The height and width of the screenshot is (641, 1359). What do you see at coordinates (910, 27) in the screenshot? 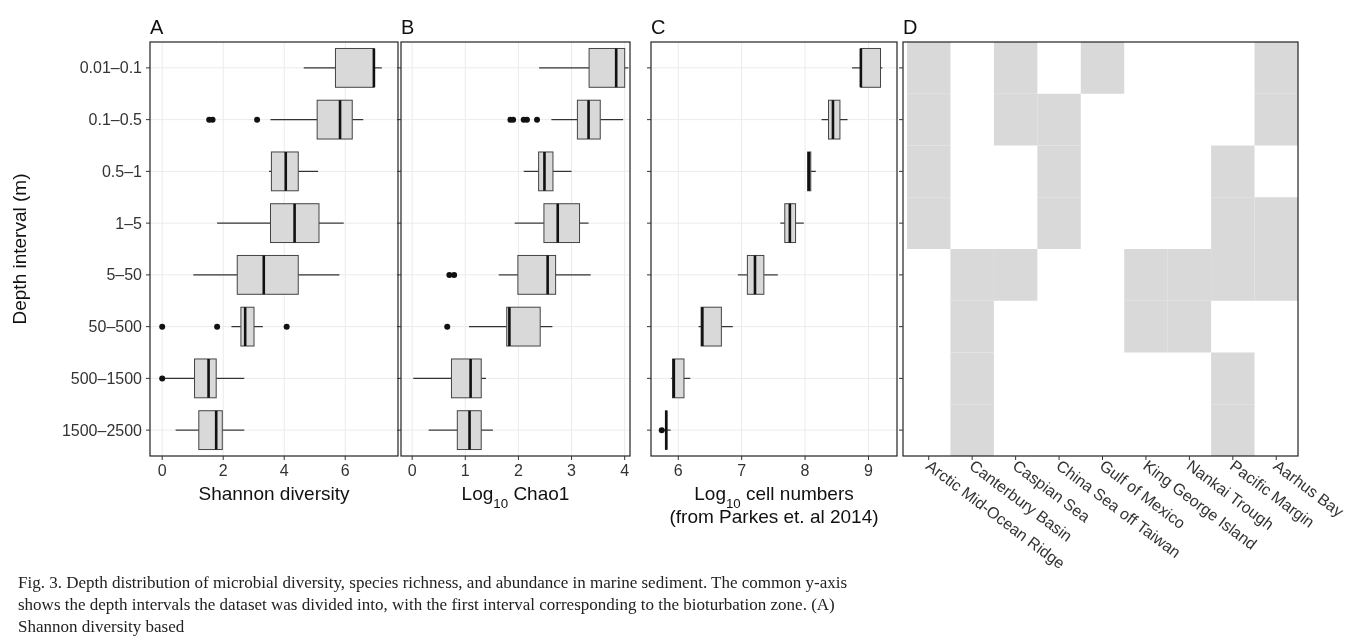
I see `chart-title: D` at bounding box center [910, 27].